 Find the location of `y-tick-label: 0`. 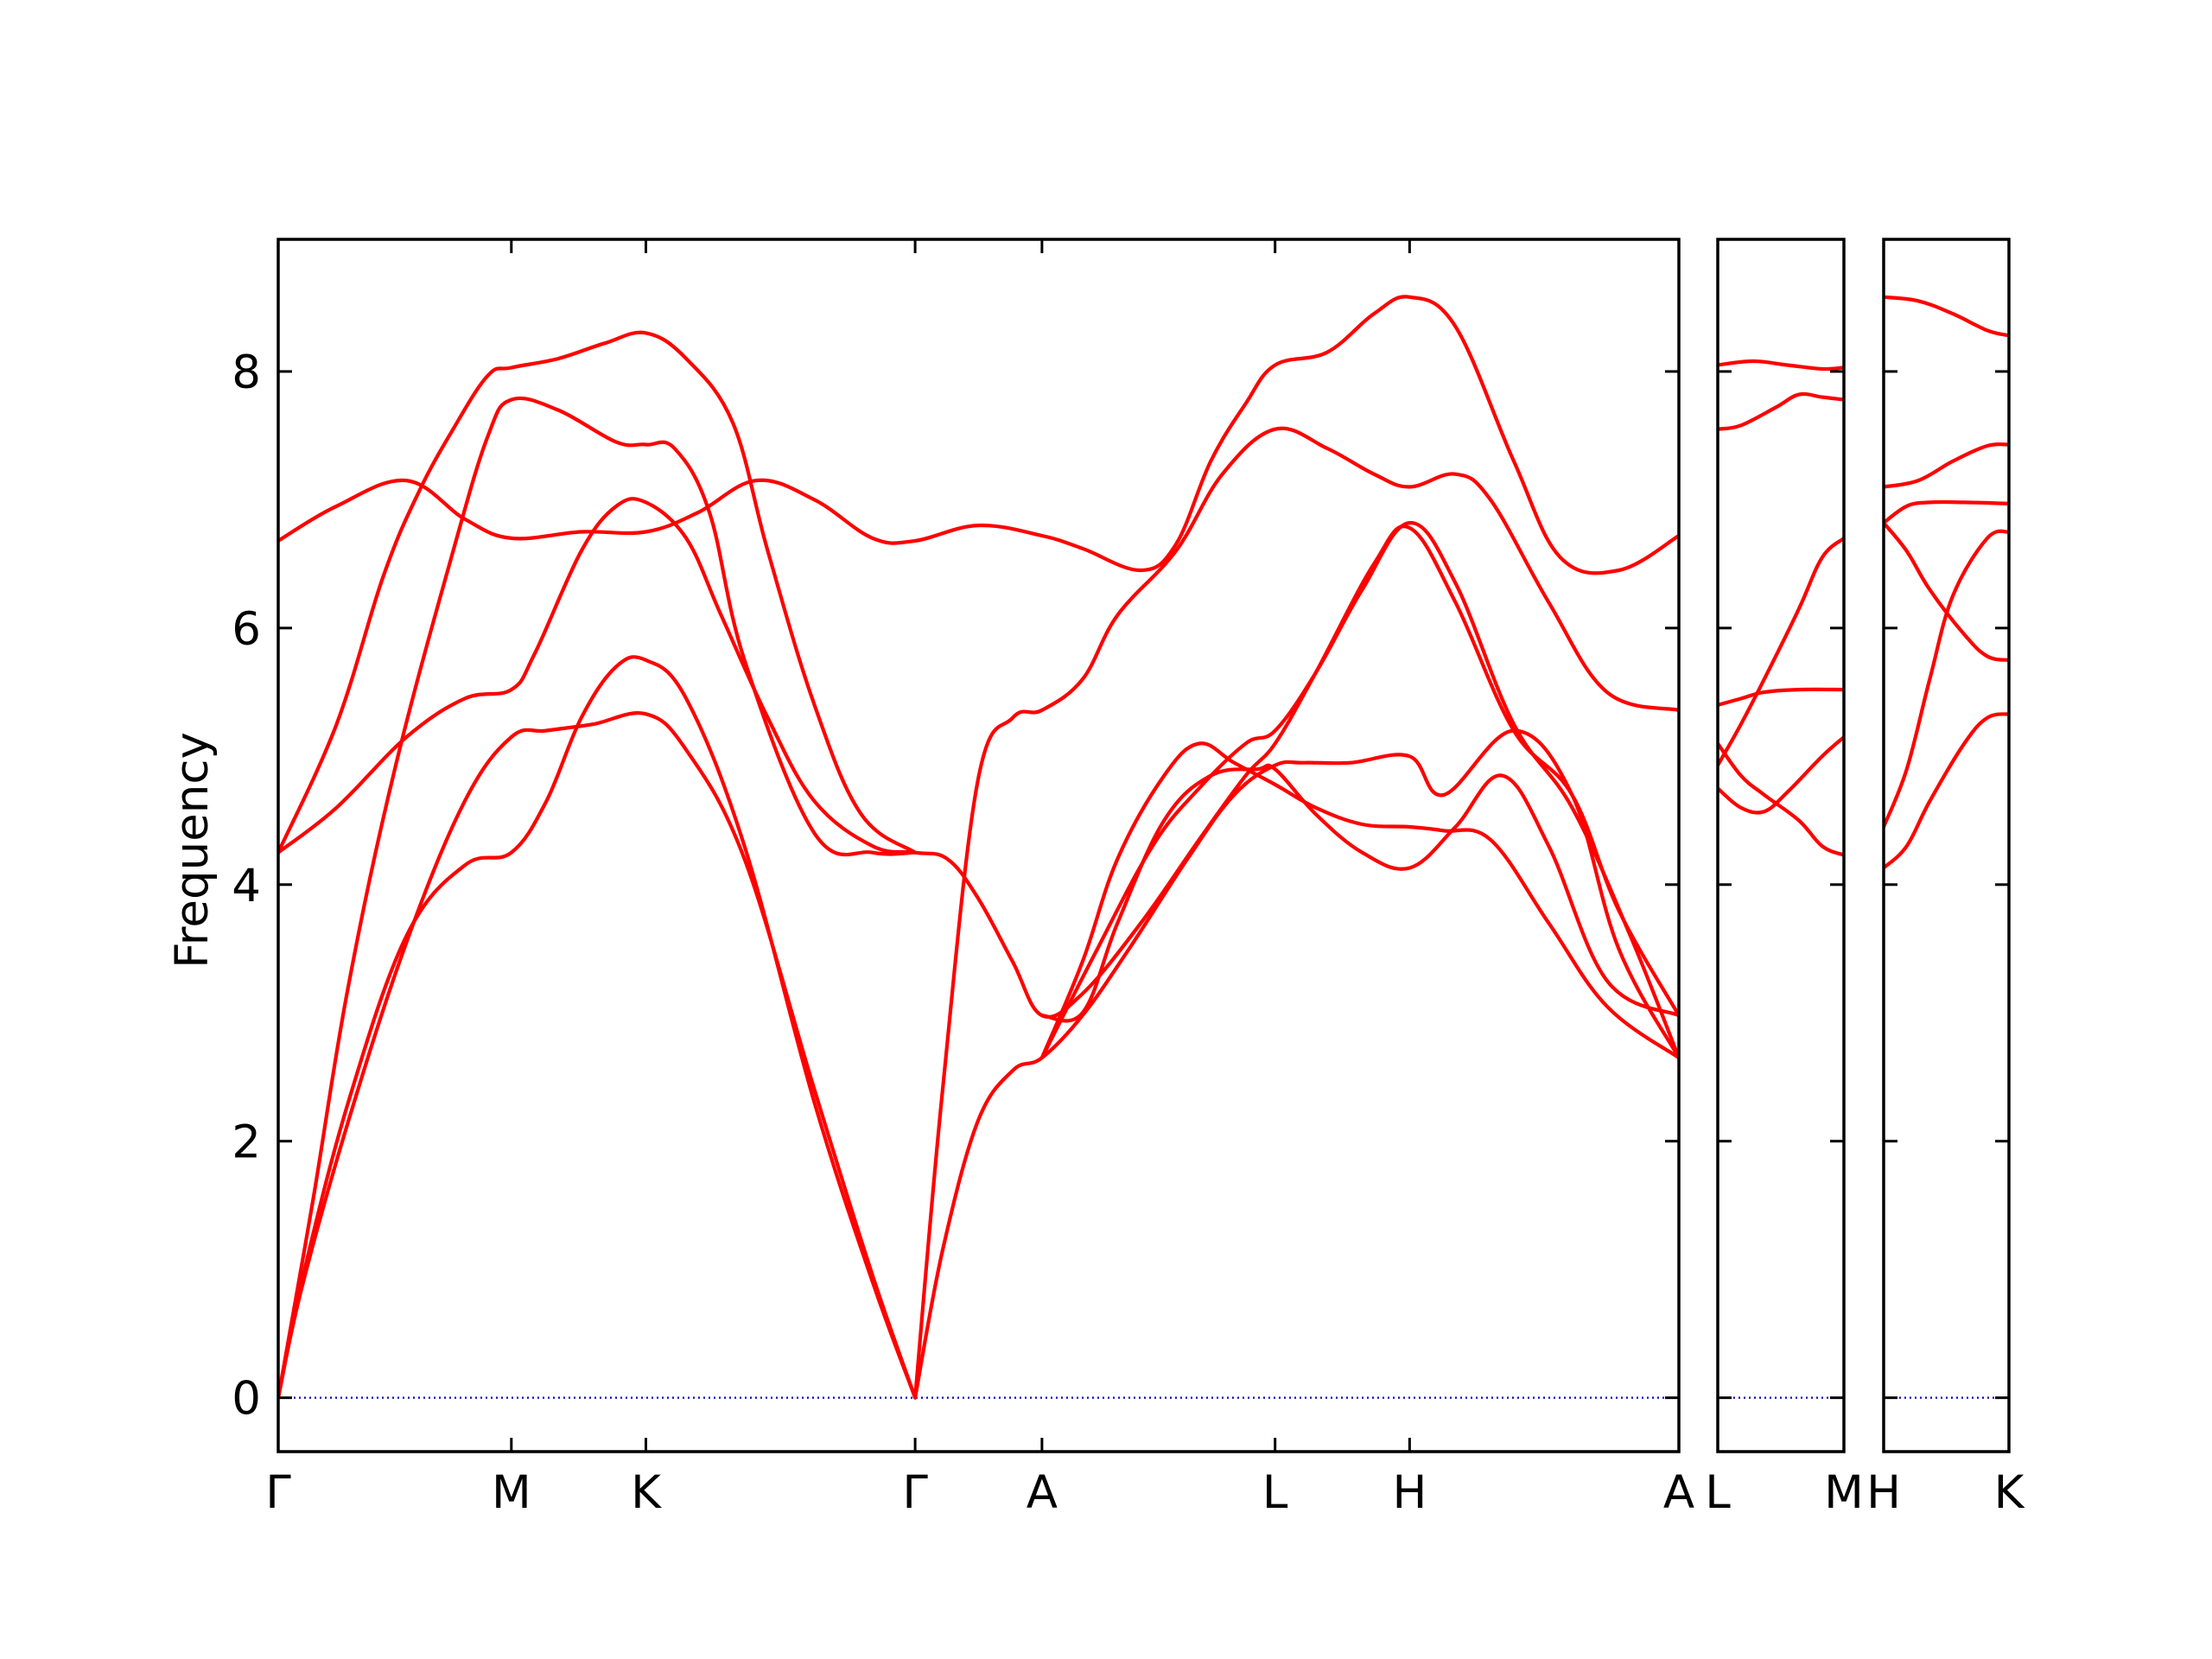

y-tick-label: 0 is located at coordinates (246, 1399).